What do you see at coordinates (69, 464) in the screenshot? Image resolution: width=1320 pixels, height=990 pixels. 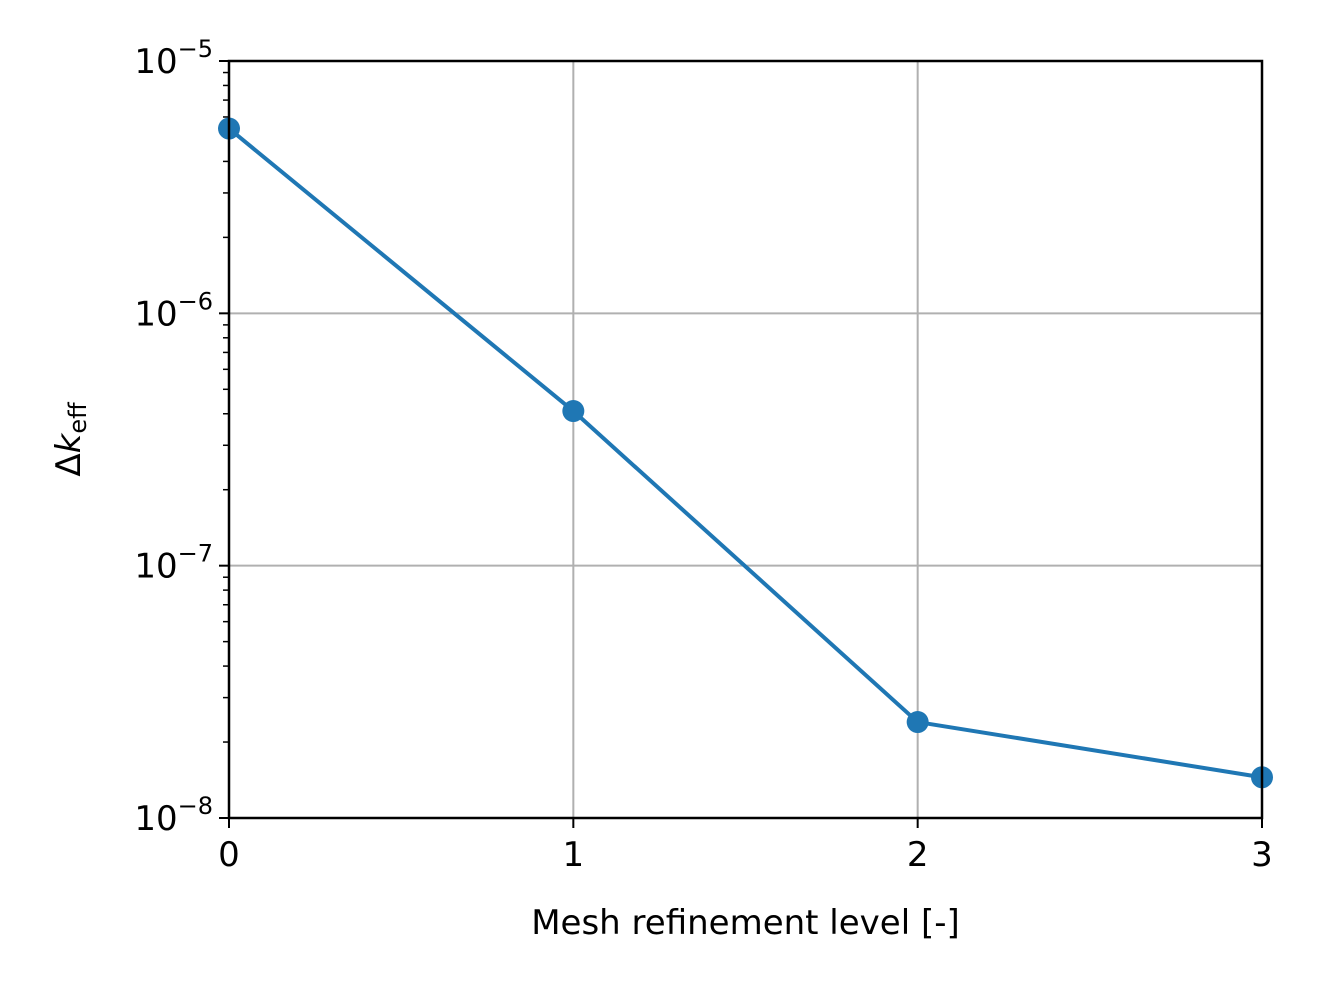 I see `y-axis-label-delta: Δ` at bounding box center [69, 464].